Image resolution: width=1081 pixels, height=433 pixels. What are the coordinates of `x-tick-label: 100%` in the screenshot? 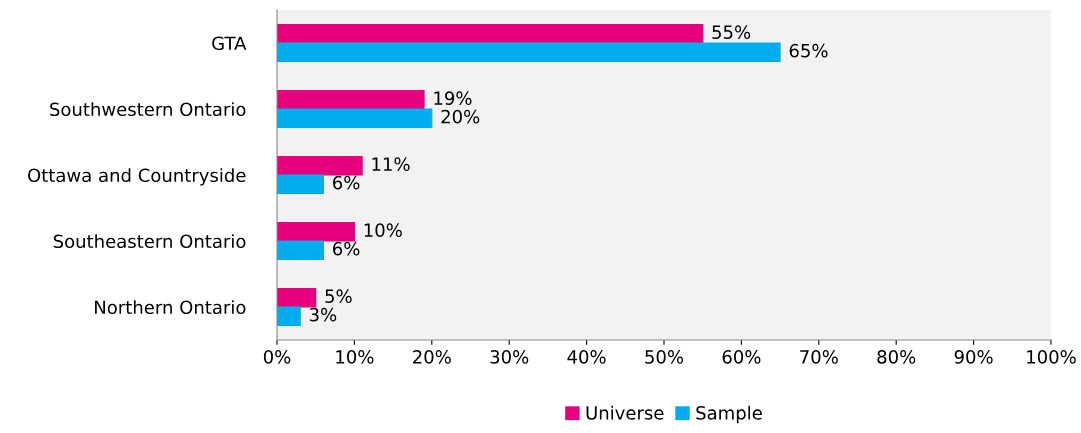 It's located at (1051, 357).